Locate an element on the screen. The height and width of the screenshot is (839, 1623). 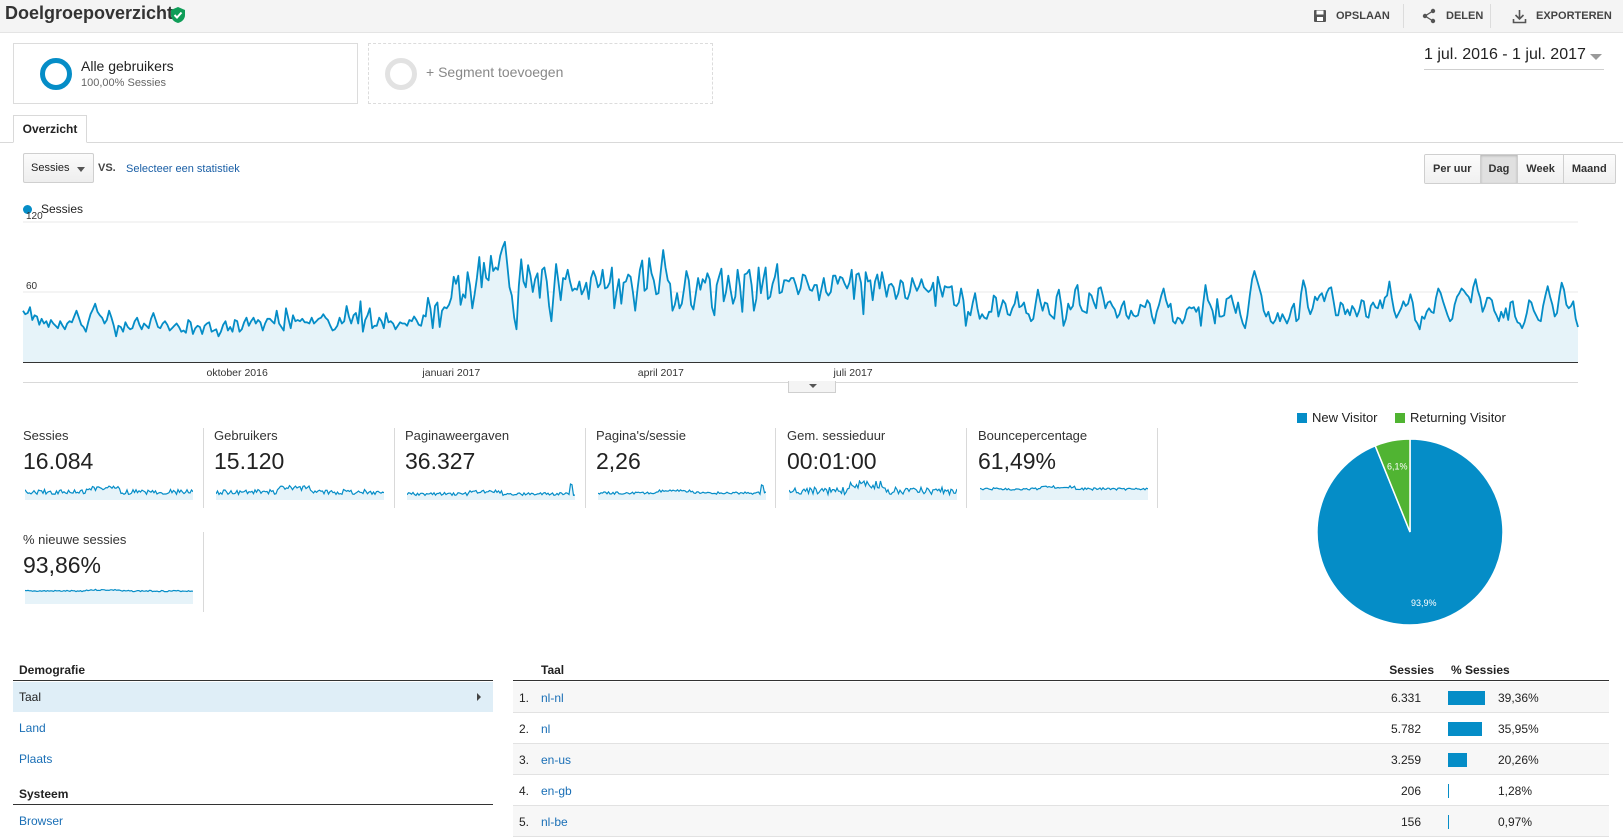
series-line is located at coordinates (800, 289).